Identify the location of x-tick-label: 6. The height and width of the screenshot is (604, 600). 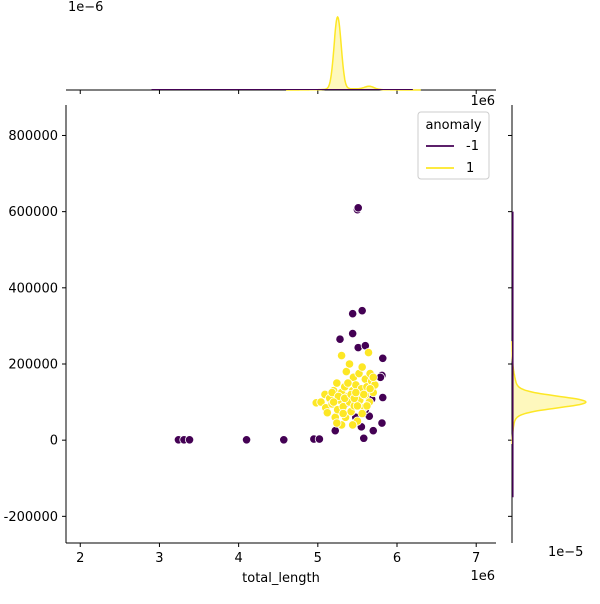
(397, 558).